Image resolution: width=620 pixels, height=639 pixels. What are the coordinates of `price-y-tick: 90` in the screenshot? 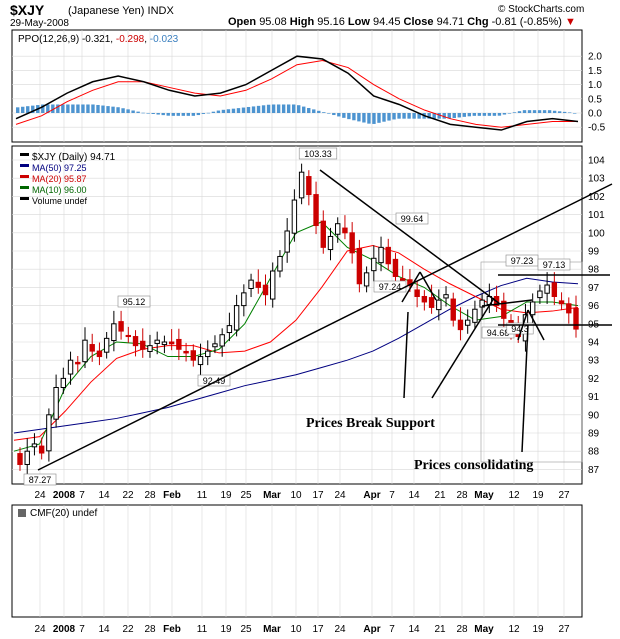 It's located at (594, 415).